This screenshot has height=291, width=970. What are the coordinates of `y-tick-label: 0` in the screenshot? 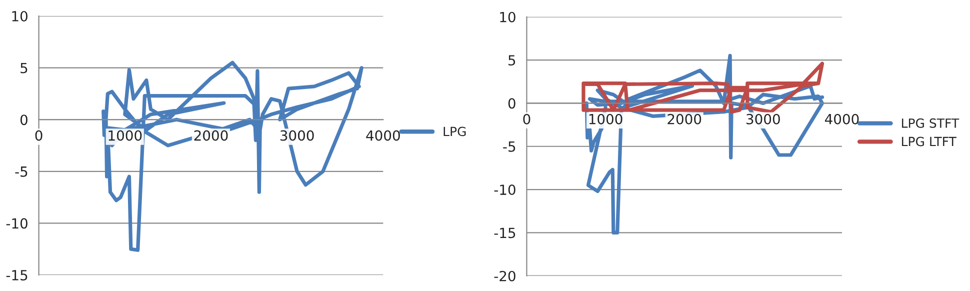 It's located at (512, 103).